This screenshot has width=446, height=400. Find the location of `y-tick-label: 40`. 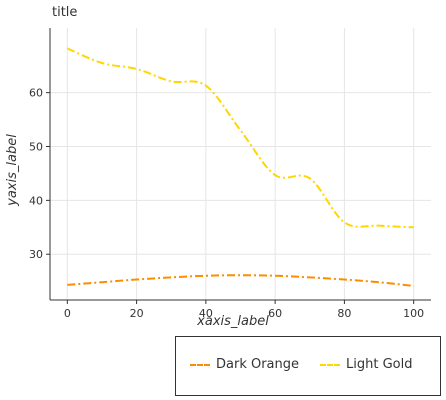

y-tick-label: 40 is located at coordinates (36, 200).